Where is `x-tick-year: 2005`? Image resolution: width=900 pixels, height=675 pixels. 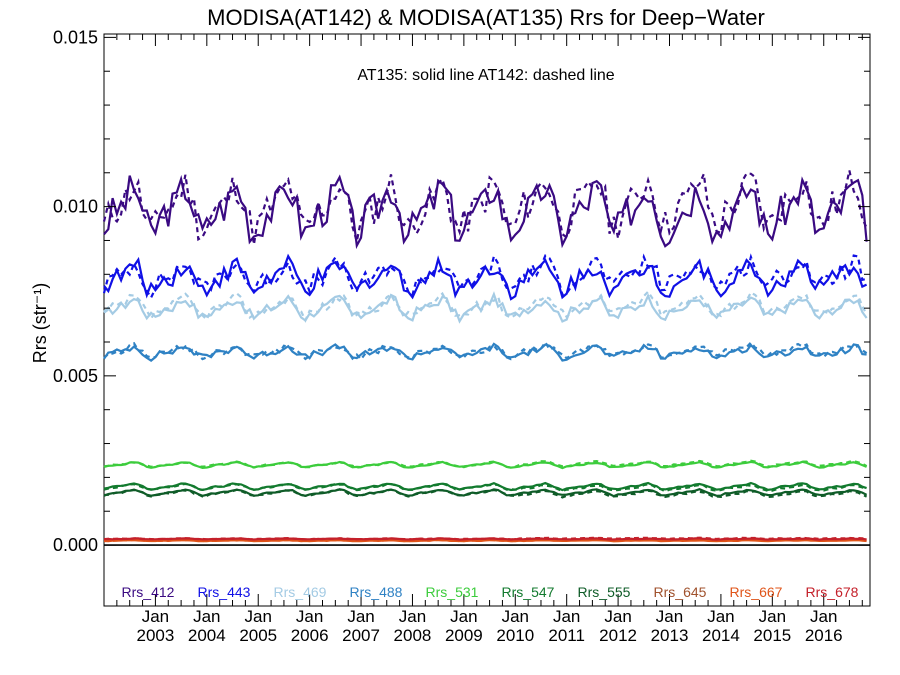 x-tick-year: 2005 is located at coordinates (258, 635).